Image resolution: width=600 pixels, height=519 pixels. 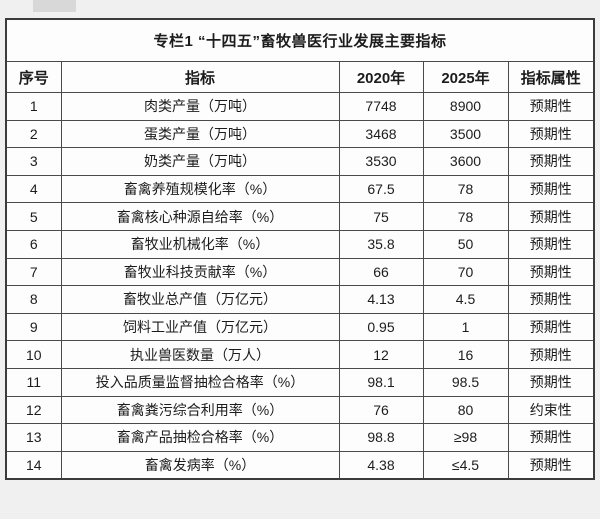 What do you see at coordinates (33, 272) in the screenshot?
I see `row-number-cell: 7` at bounding box center [33, 272].